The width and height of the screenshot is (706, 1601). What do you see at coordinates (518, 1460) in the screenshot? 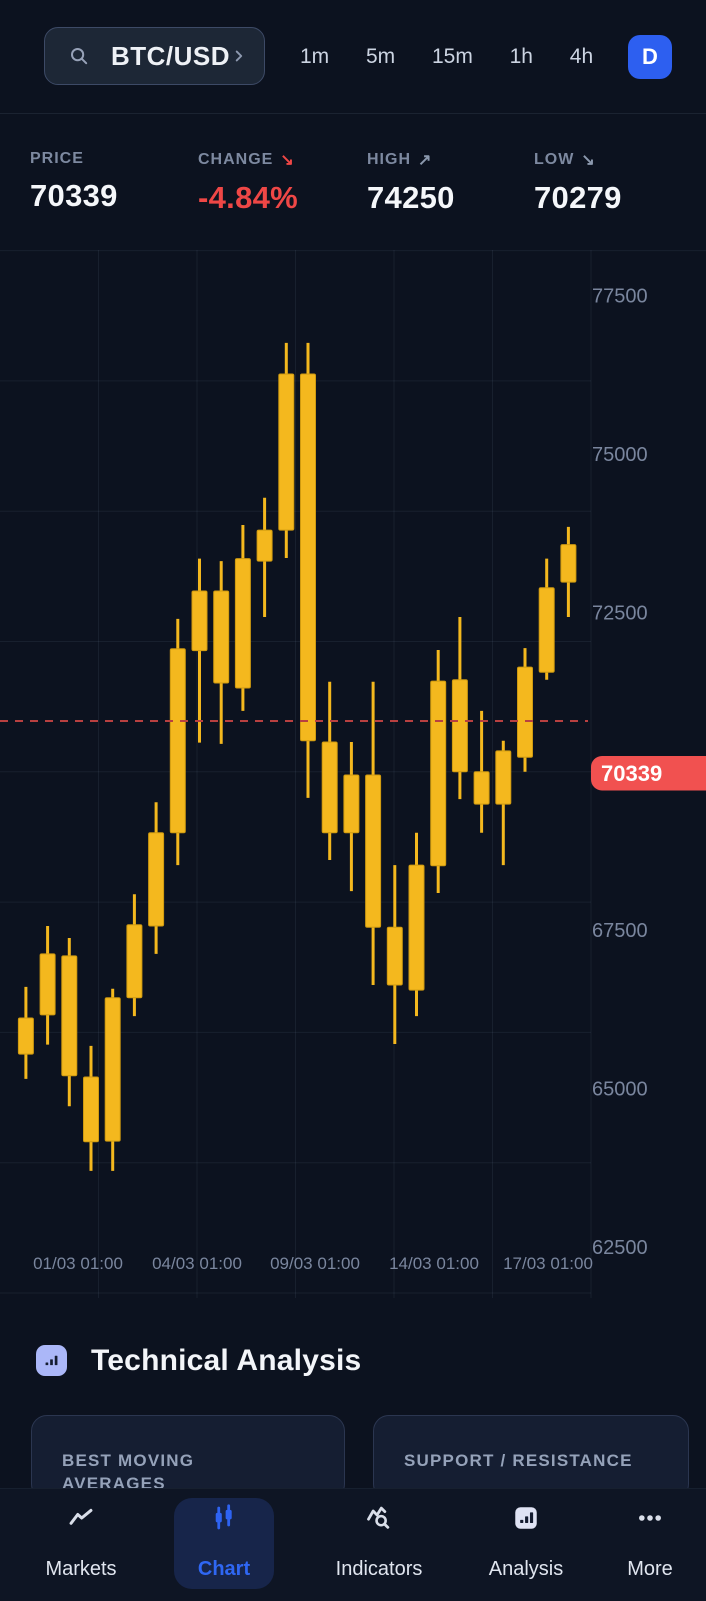
I see `card-title: SUPPORT / RESISTANCE` at bounding box center [518, 1460].